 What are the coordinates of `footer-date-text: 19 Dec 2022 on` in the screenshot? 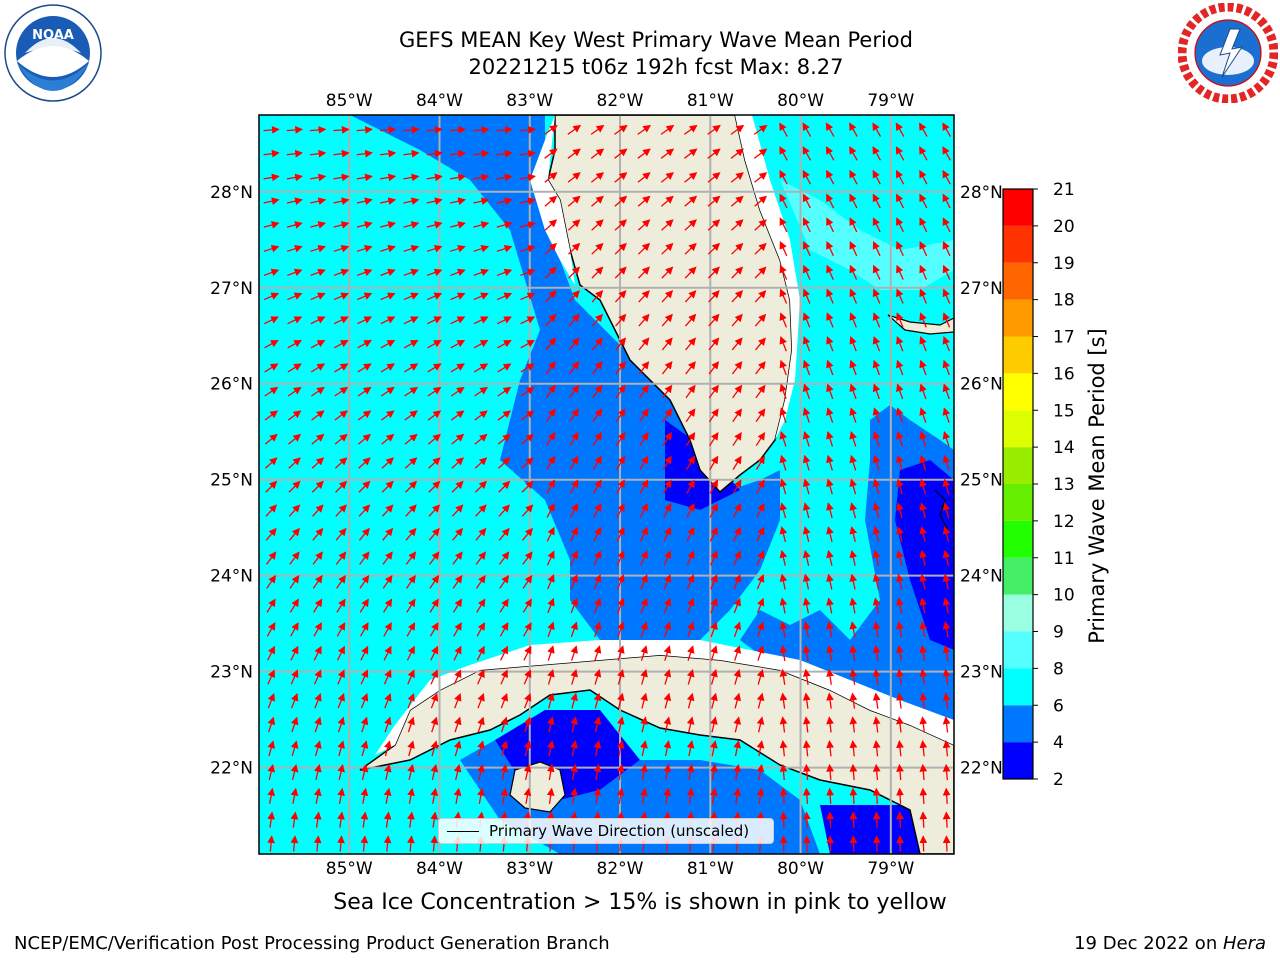 It's located at (1148, 943).